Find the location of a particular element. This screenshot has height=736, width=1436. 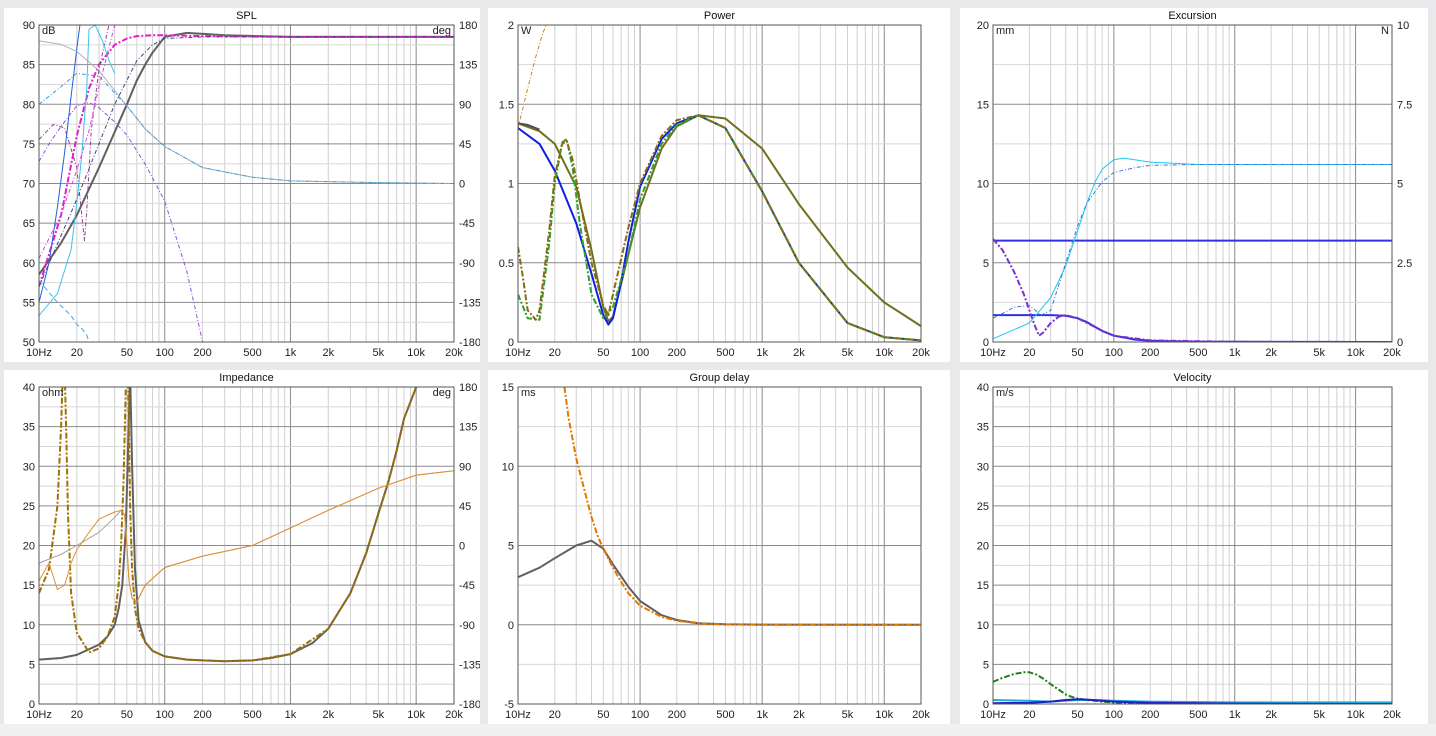

y-axis-unit: m/s is located at coordinates (1005, 393).